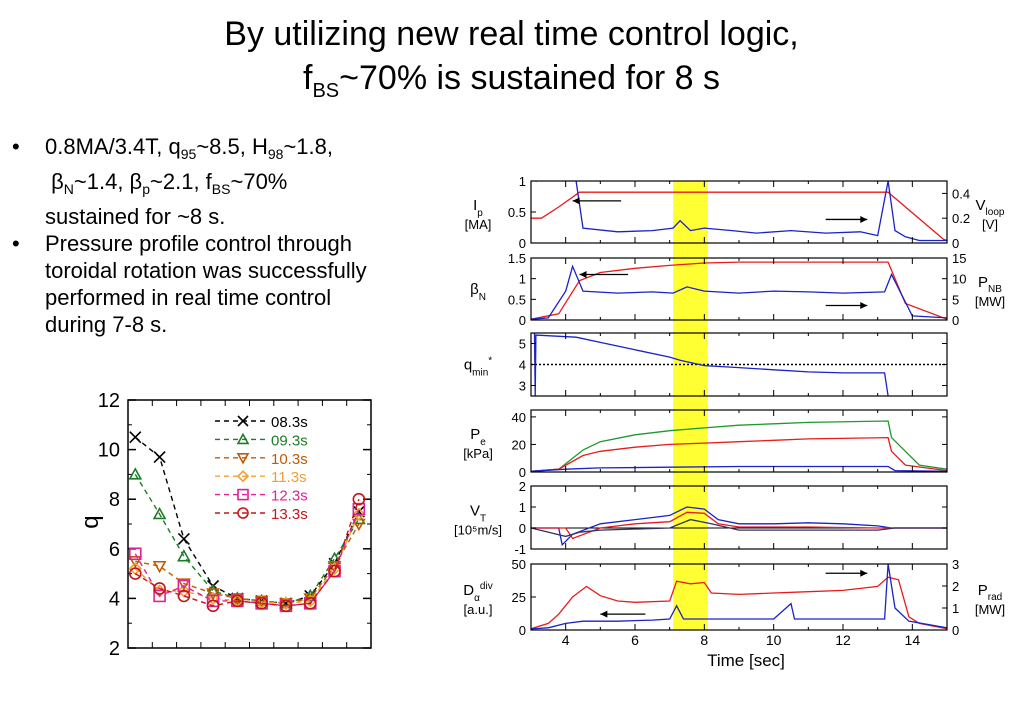 This screenshot has width=1023, height=708. I want to click on y-tick-label: 50, so click(519, 564).